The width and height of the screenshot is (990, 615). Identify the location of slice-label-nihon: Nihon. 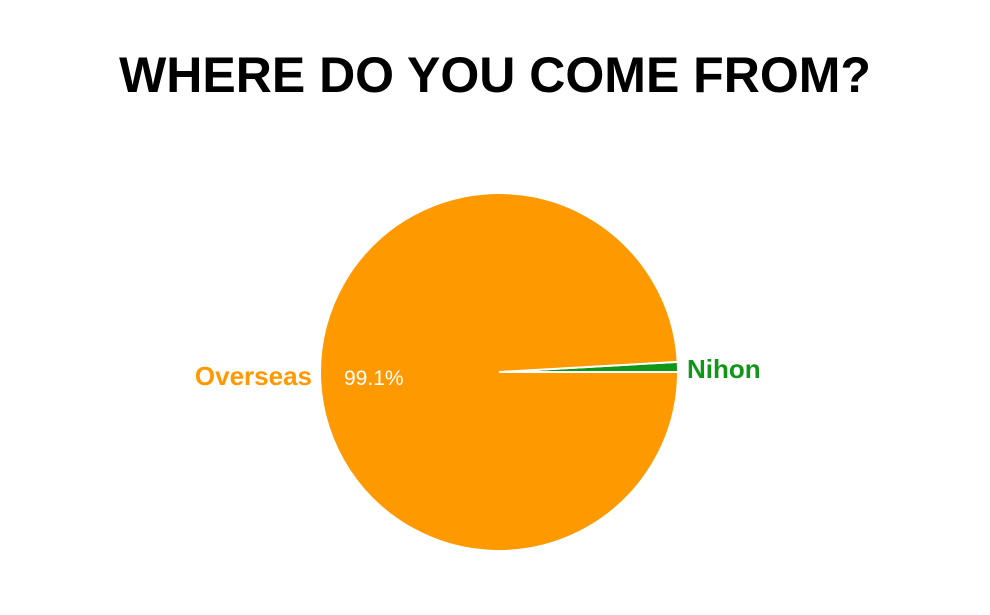
(724, 369).